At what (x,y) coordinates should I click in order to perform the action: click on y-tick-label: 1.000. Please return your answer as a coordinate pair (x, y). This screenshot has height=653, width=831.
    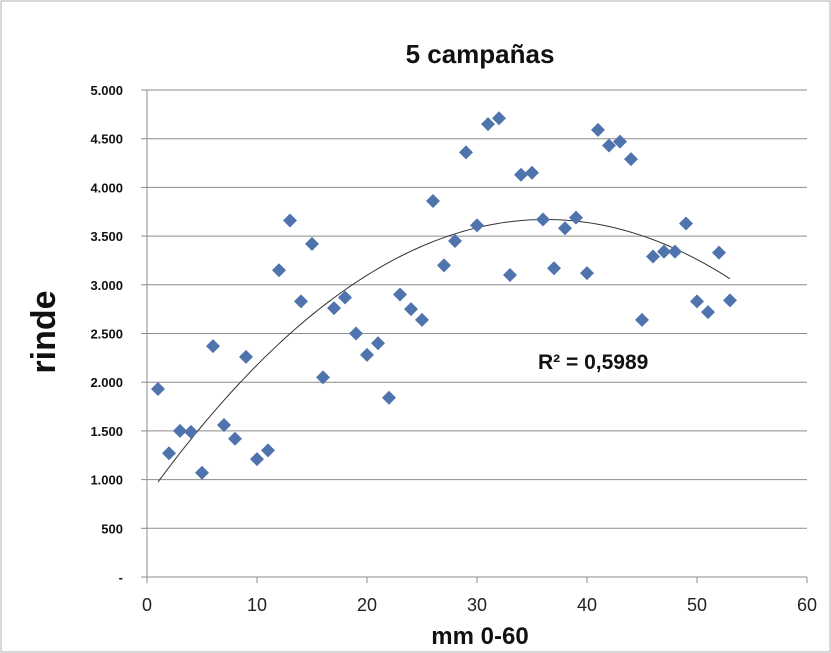
    Looking at the image, I should click on (106, 480).